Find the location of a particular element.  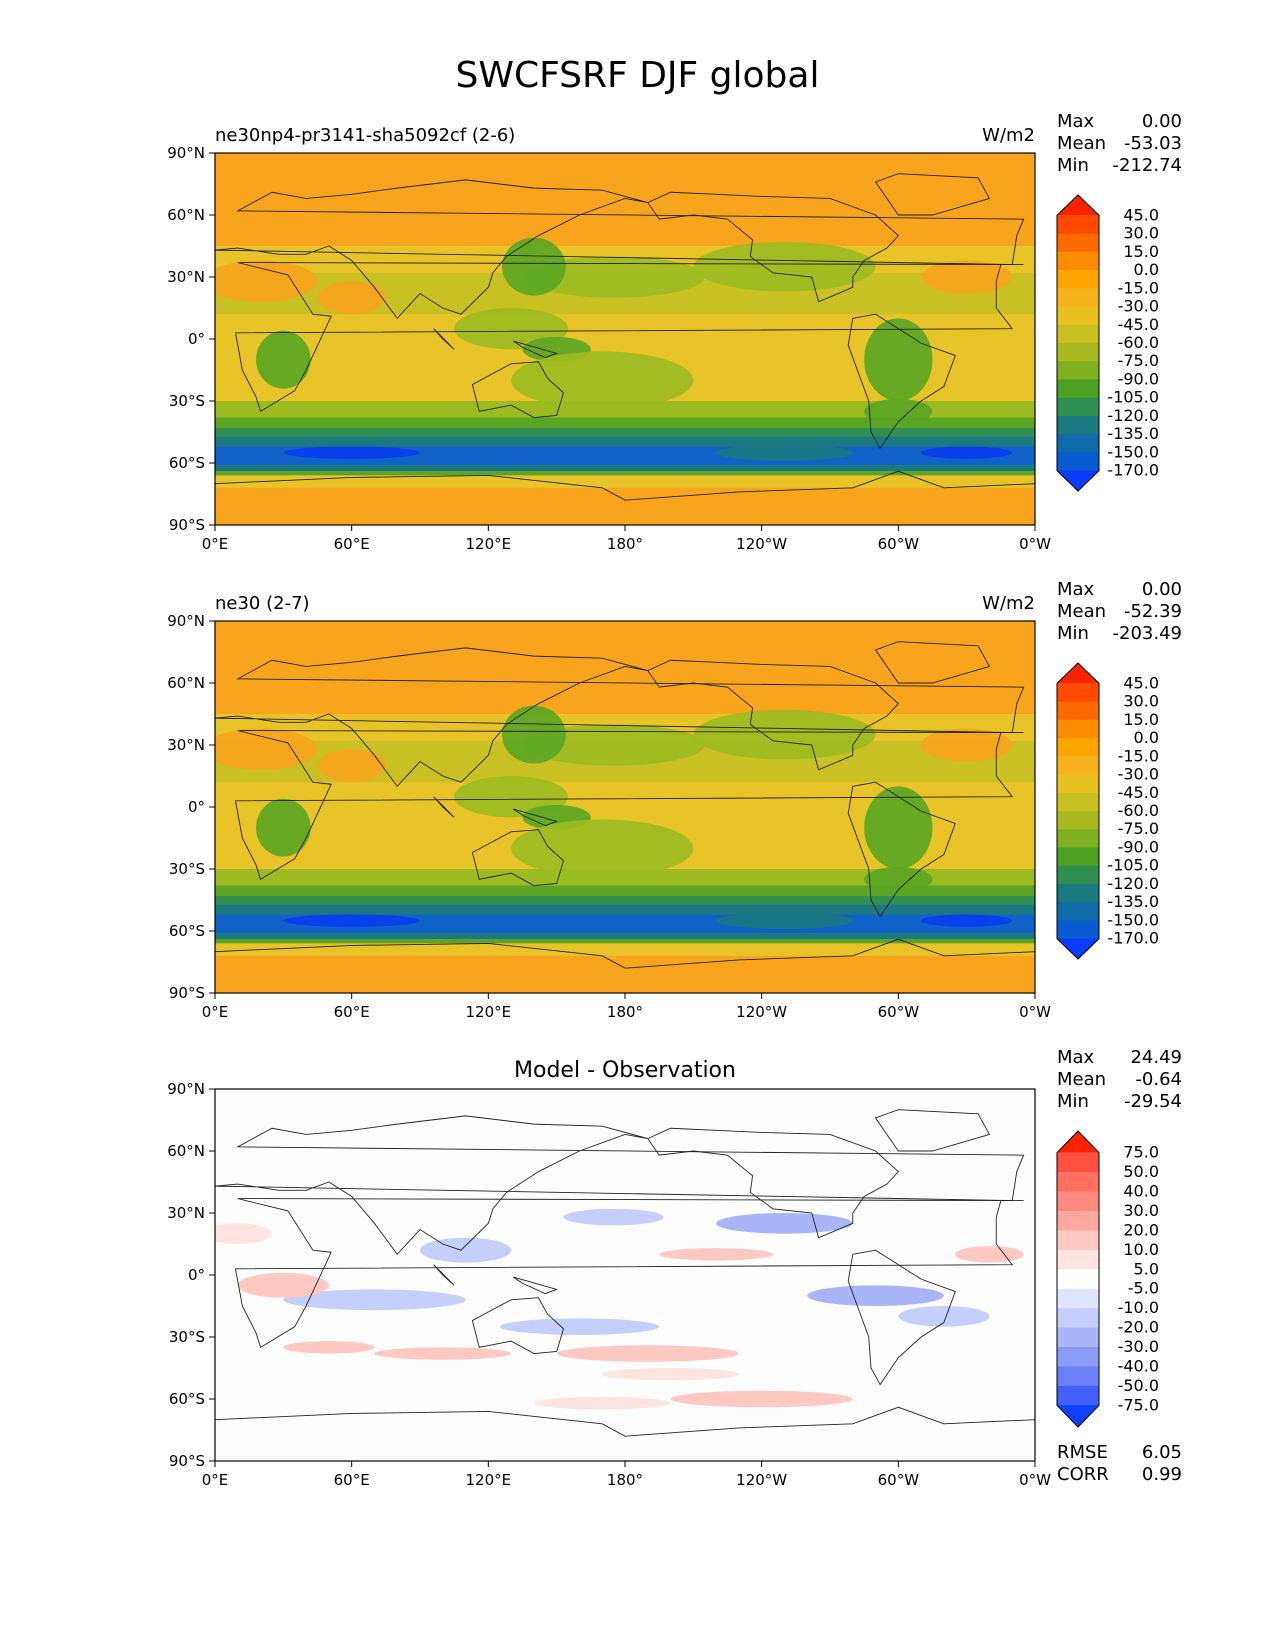

x-tick-label: 120°W is located at coordinates (761, 1480).